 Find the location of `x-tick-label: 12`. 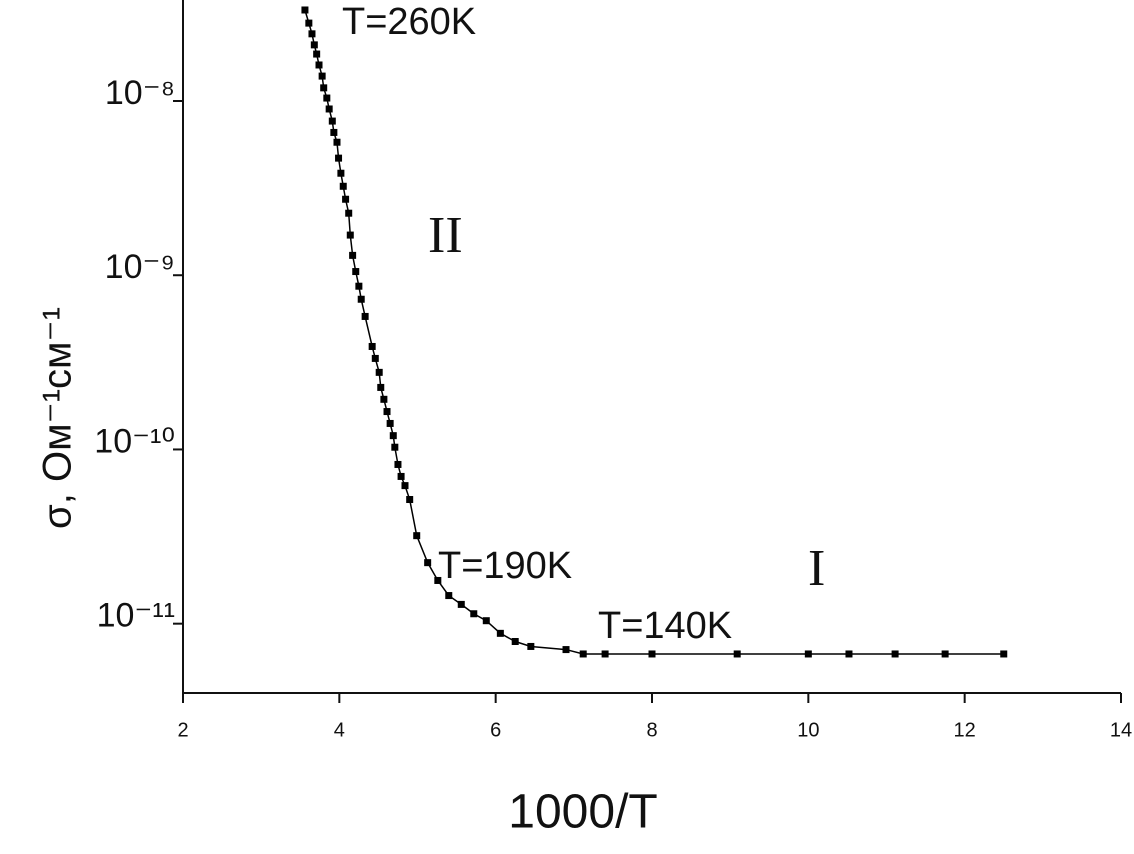

x-tick-label: 12 is located at coordinates (965, 730).